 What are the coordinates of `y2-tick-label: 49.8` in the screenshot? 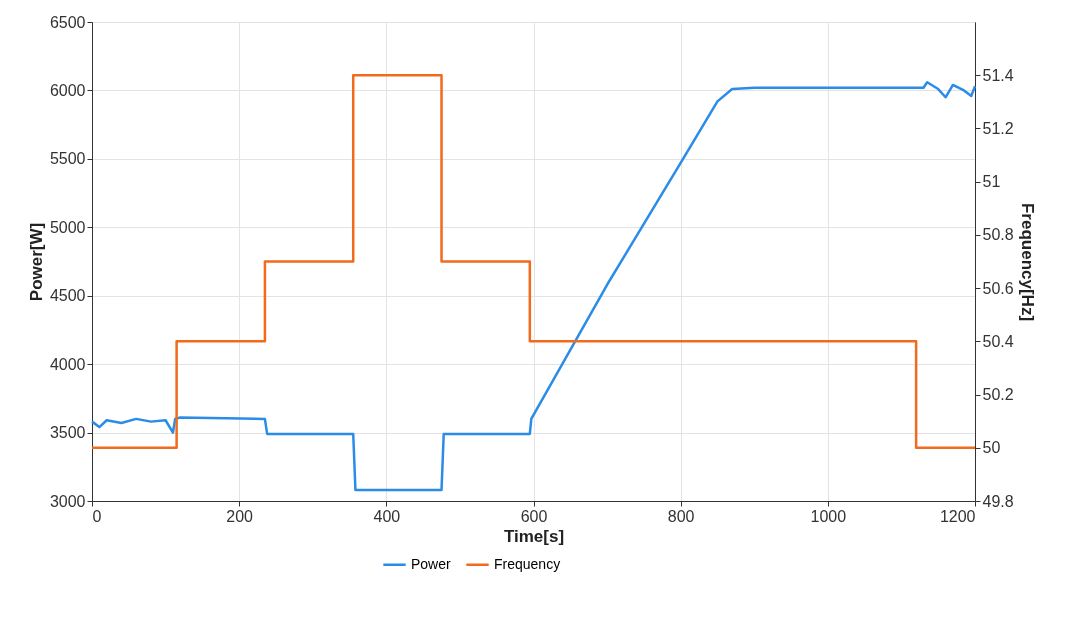 It's located at (998, 501).